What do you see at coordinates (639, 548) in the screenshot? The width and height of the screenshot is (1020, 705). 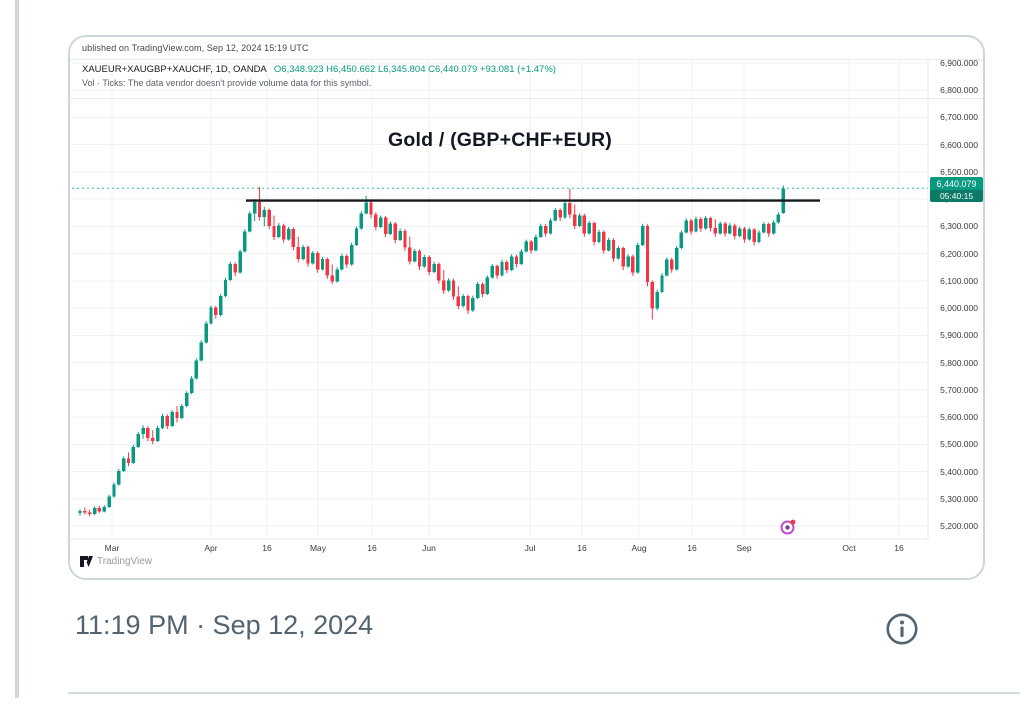 I see `time-scale-label: Aug` at bounding box center [639, 548].